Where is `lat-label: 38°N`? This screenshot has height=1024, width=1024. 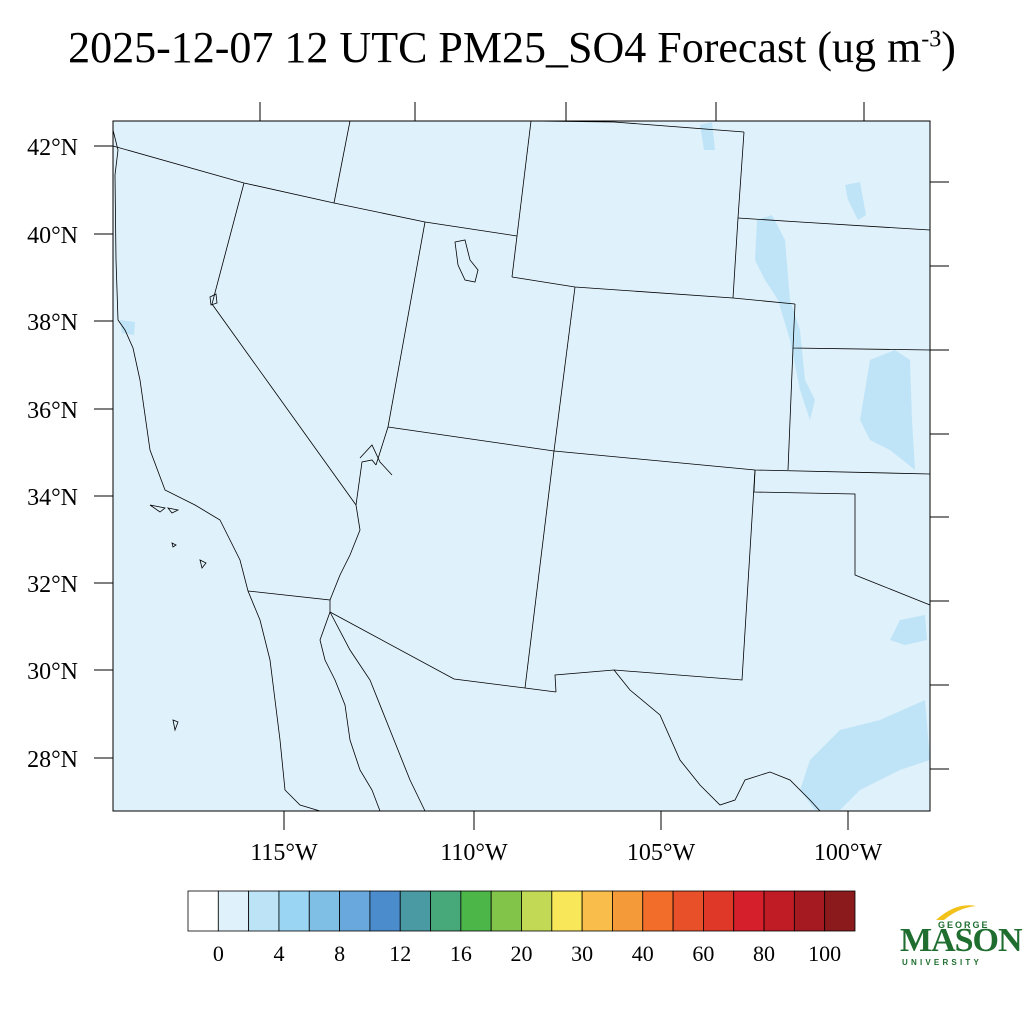
lat-label: 38°N is located at coordinates (52, 323).